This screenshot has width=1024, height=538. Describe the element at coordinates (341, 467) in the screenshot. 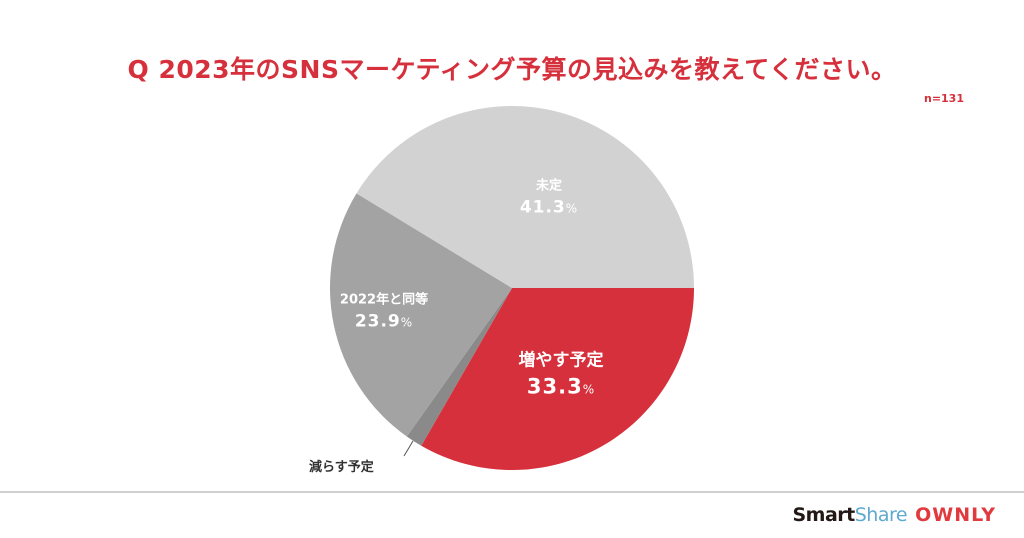

I see `label-decrease: 減らす予定` at that location.